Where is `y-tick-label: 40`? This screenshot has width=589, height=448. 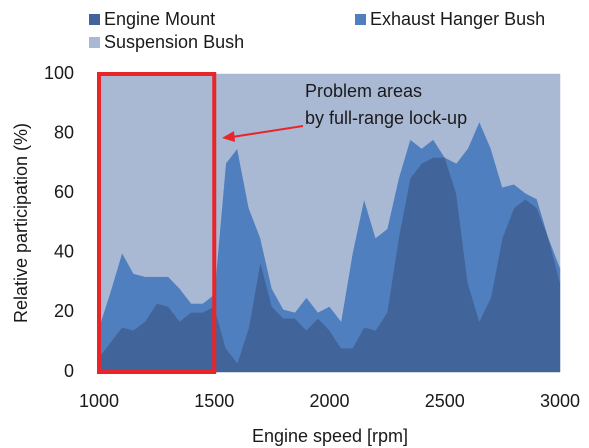 y-tick-label: 40 is located at coordinates (64, 252).